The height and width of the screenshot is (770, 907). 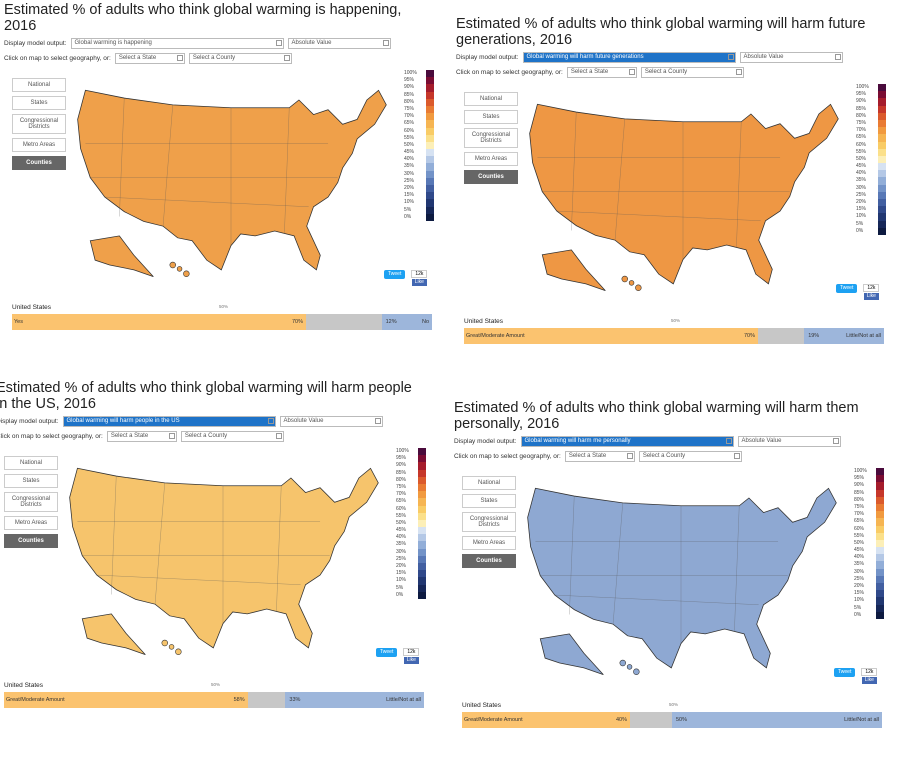 What do you see at coordinates (401, 530) in the screenshot?
I see `legend-label: 45%` at bounding box center [401, 530].